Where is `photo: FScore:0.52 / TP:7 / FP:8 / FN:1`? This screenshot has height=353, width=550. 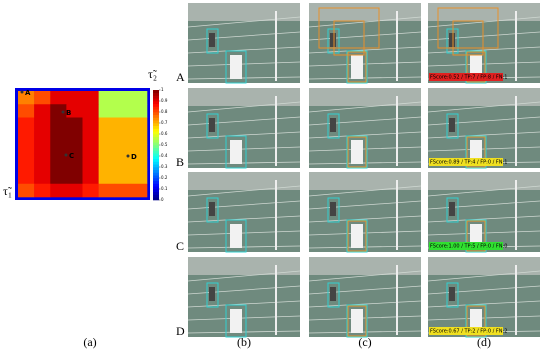 photo: FScore:0.52 / TP:7 / FP:8 / FN:1 is located at coordinates (484, 43).